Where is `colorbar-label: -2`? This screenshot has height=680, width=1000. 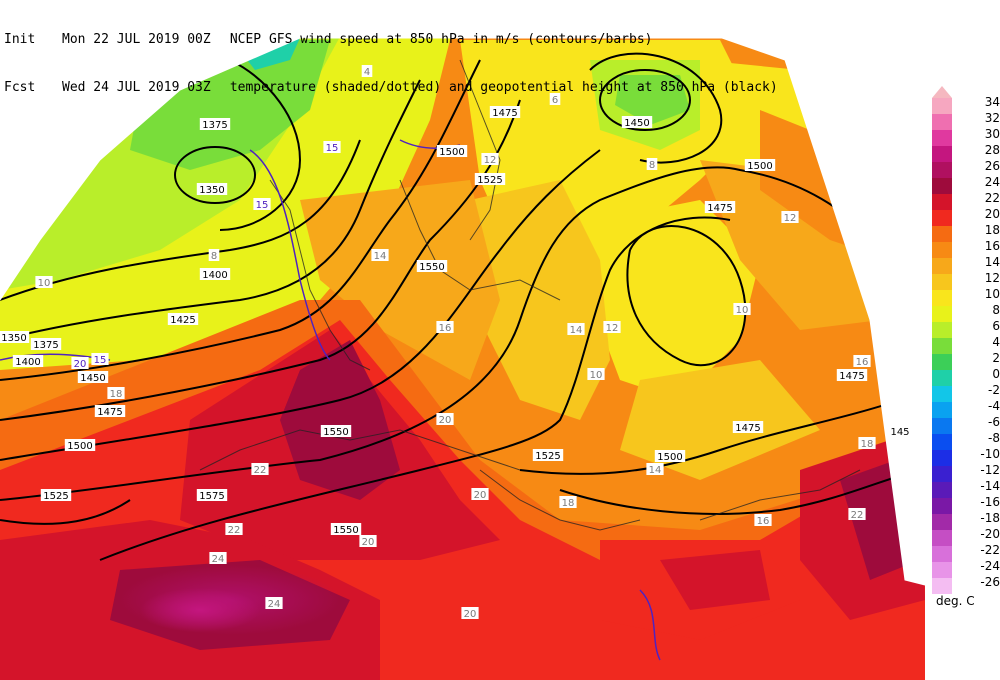 colorbar-label: -2 is located at coordinates (994, 390).